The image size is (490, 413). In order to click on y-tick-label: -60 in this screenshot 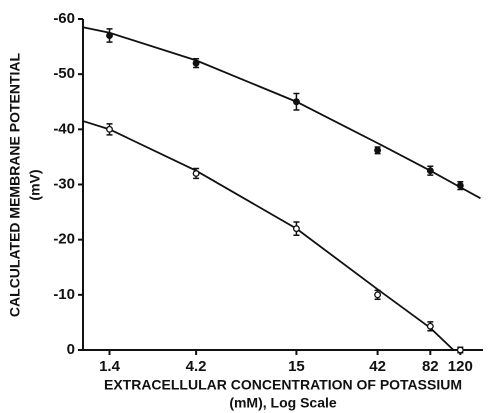, I will do `click(64, 18)`.